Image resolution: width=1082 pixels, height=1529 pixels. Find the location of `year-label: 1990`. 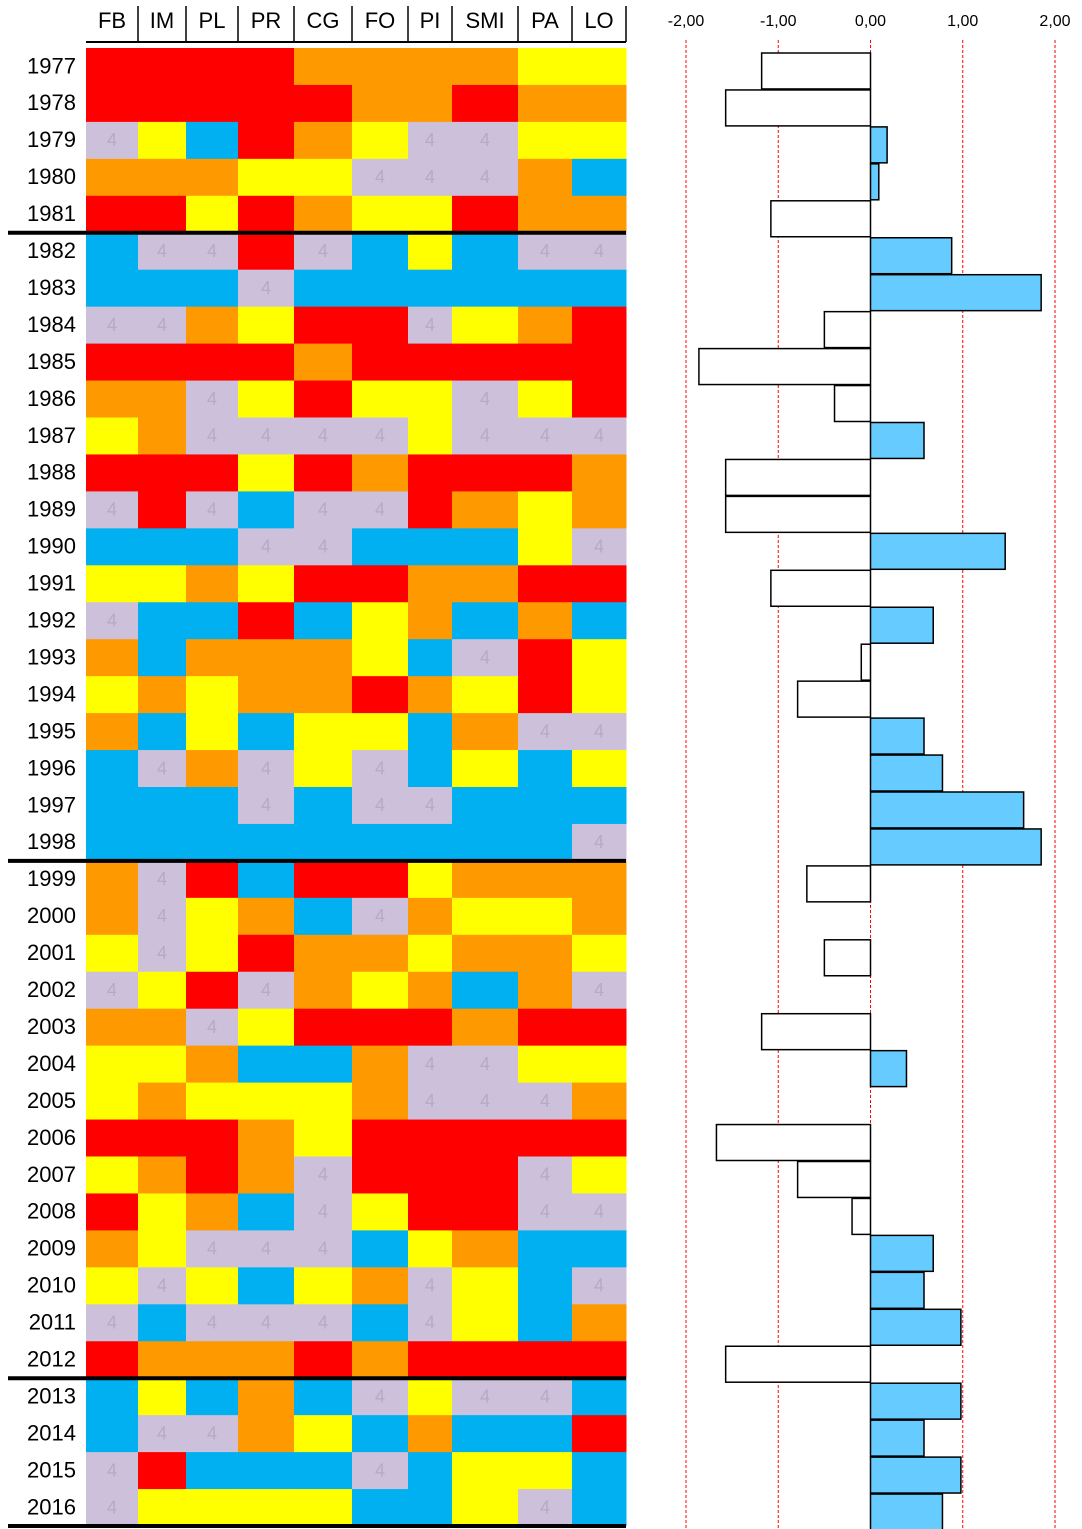

year-label: 1990 is located at coordinates (51, 546).